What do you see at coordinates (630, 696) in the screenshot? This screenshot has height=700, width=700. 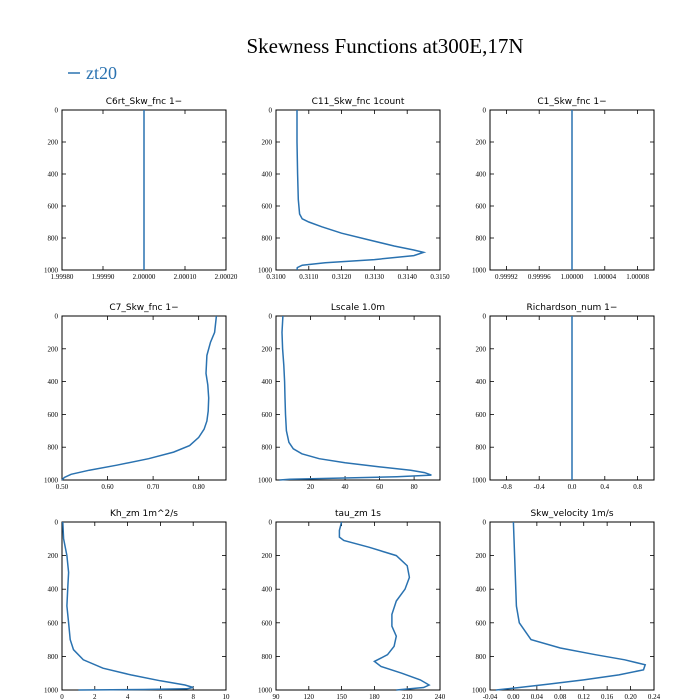 I see `x-tick-label: 0.20` at bounding box center [630, 696].